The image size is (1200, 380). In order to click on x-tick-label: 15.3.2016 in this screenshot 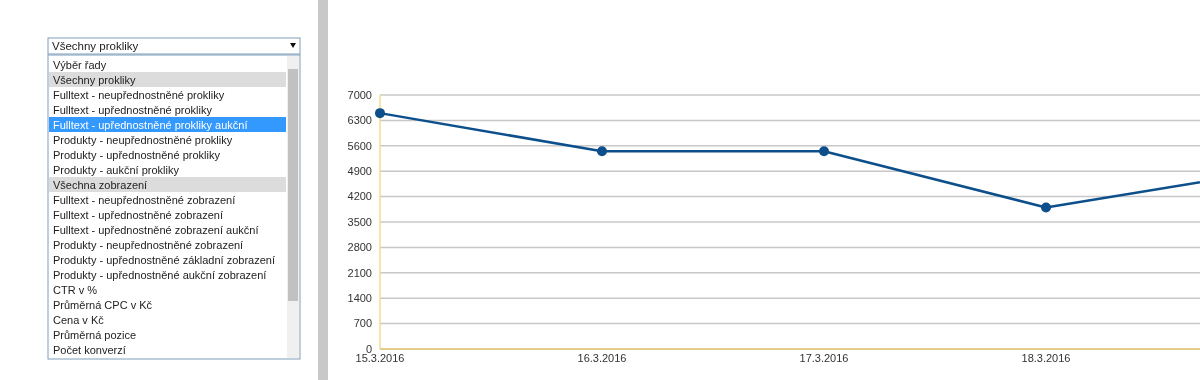, I will do `click(380, 358)`.